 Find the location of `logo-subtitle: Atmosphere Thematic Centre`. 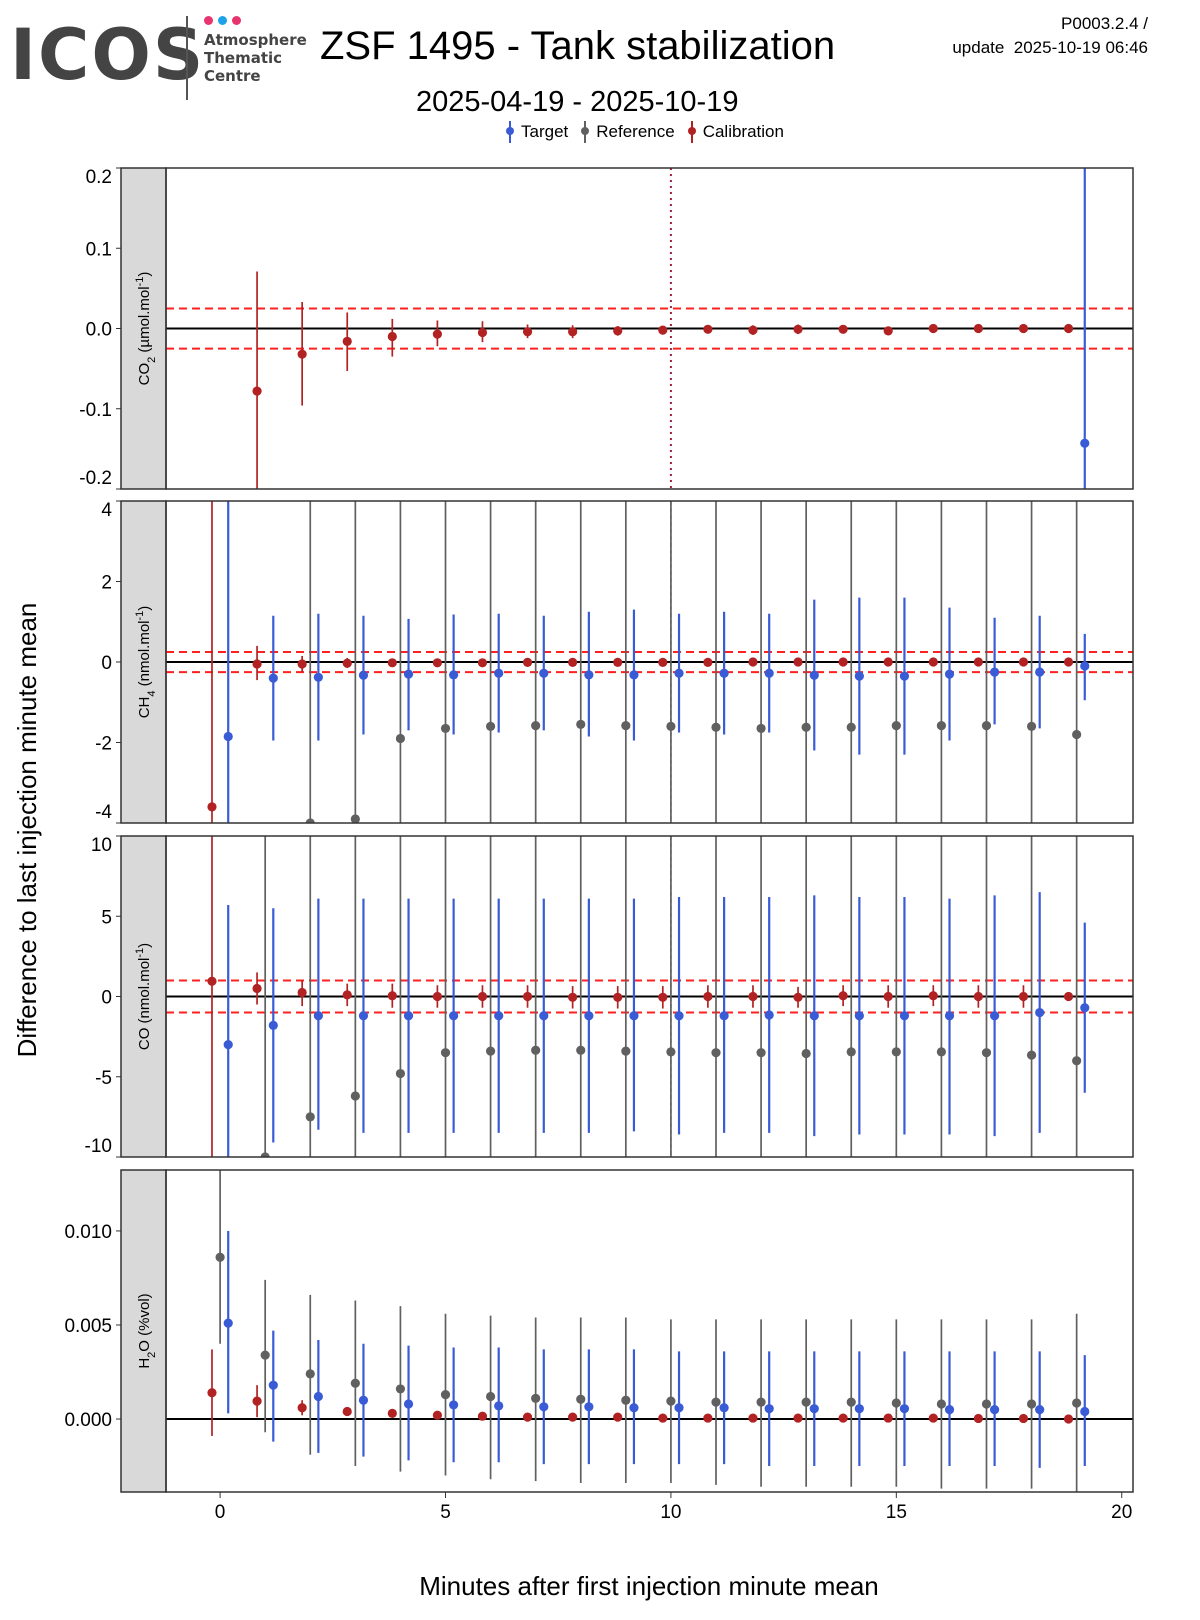

logo-subtitle: Atmosphere Thematic Centre is located at coordinates (255, 58).